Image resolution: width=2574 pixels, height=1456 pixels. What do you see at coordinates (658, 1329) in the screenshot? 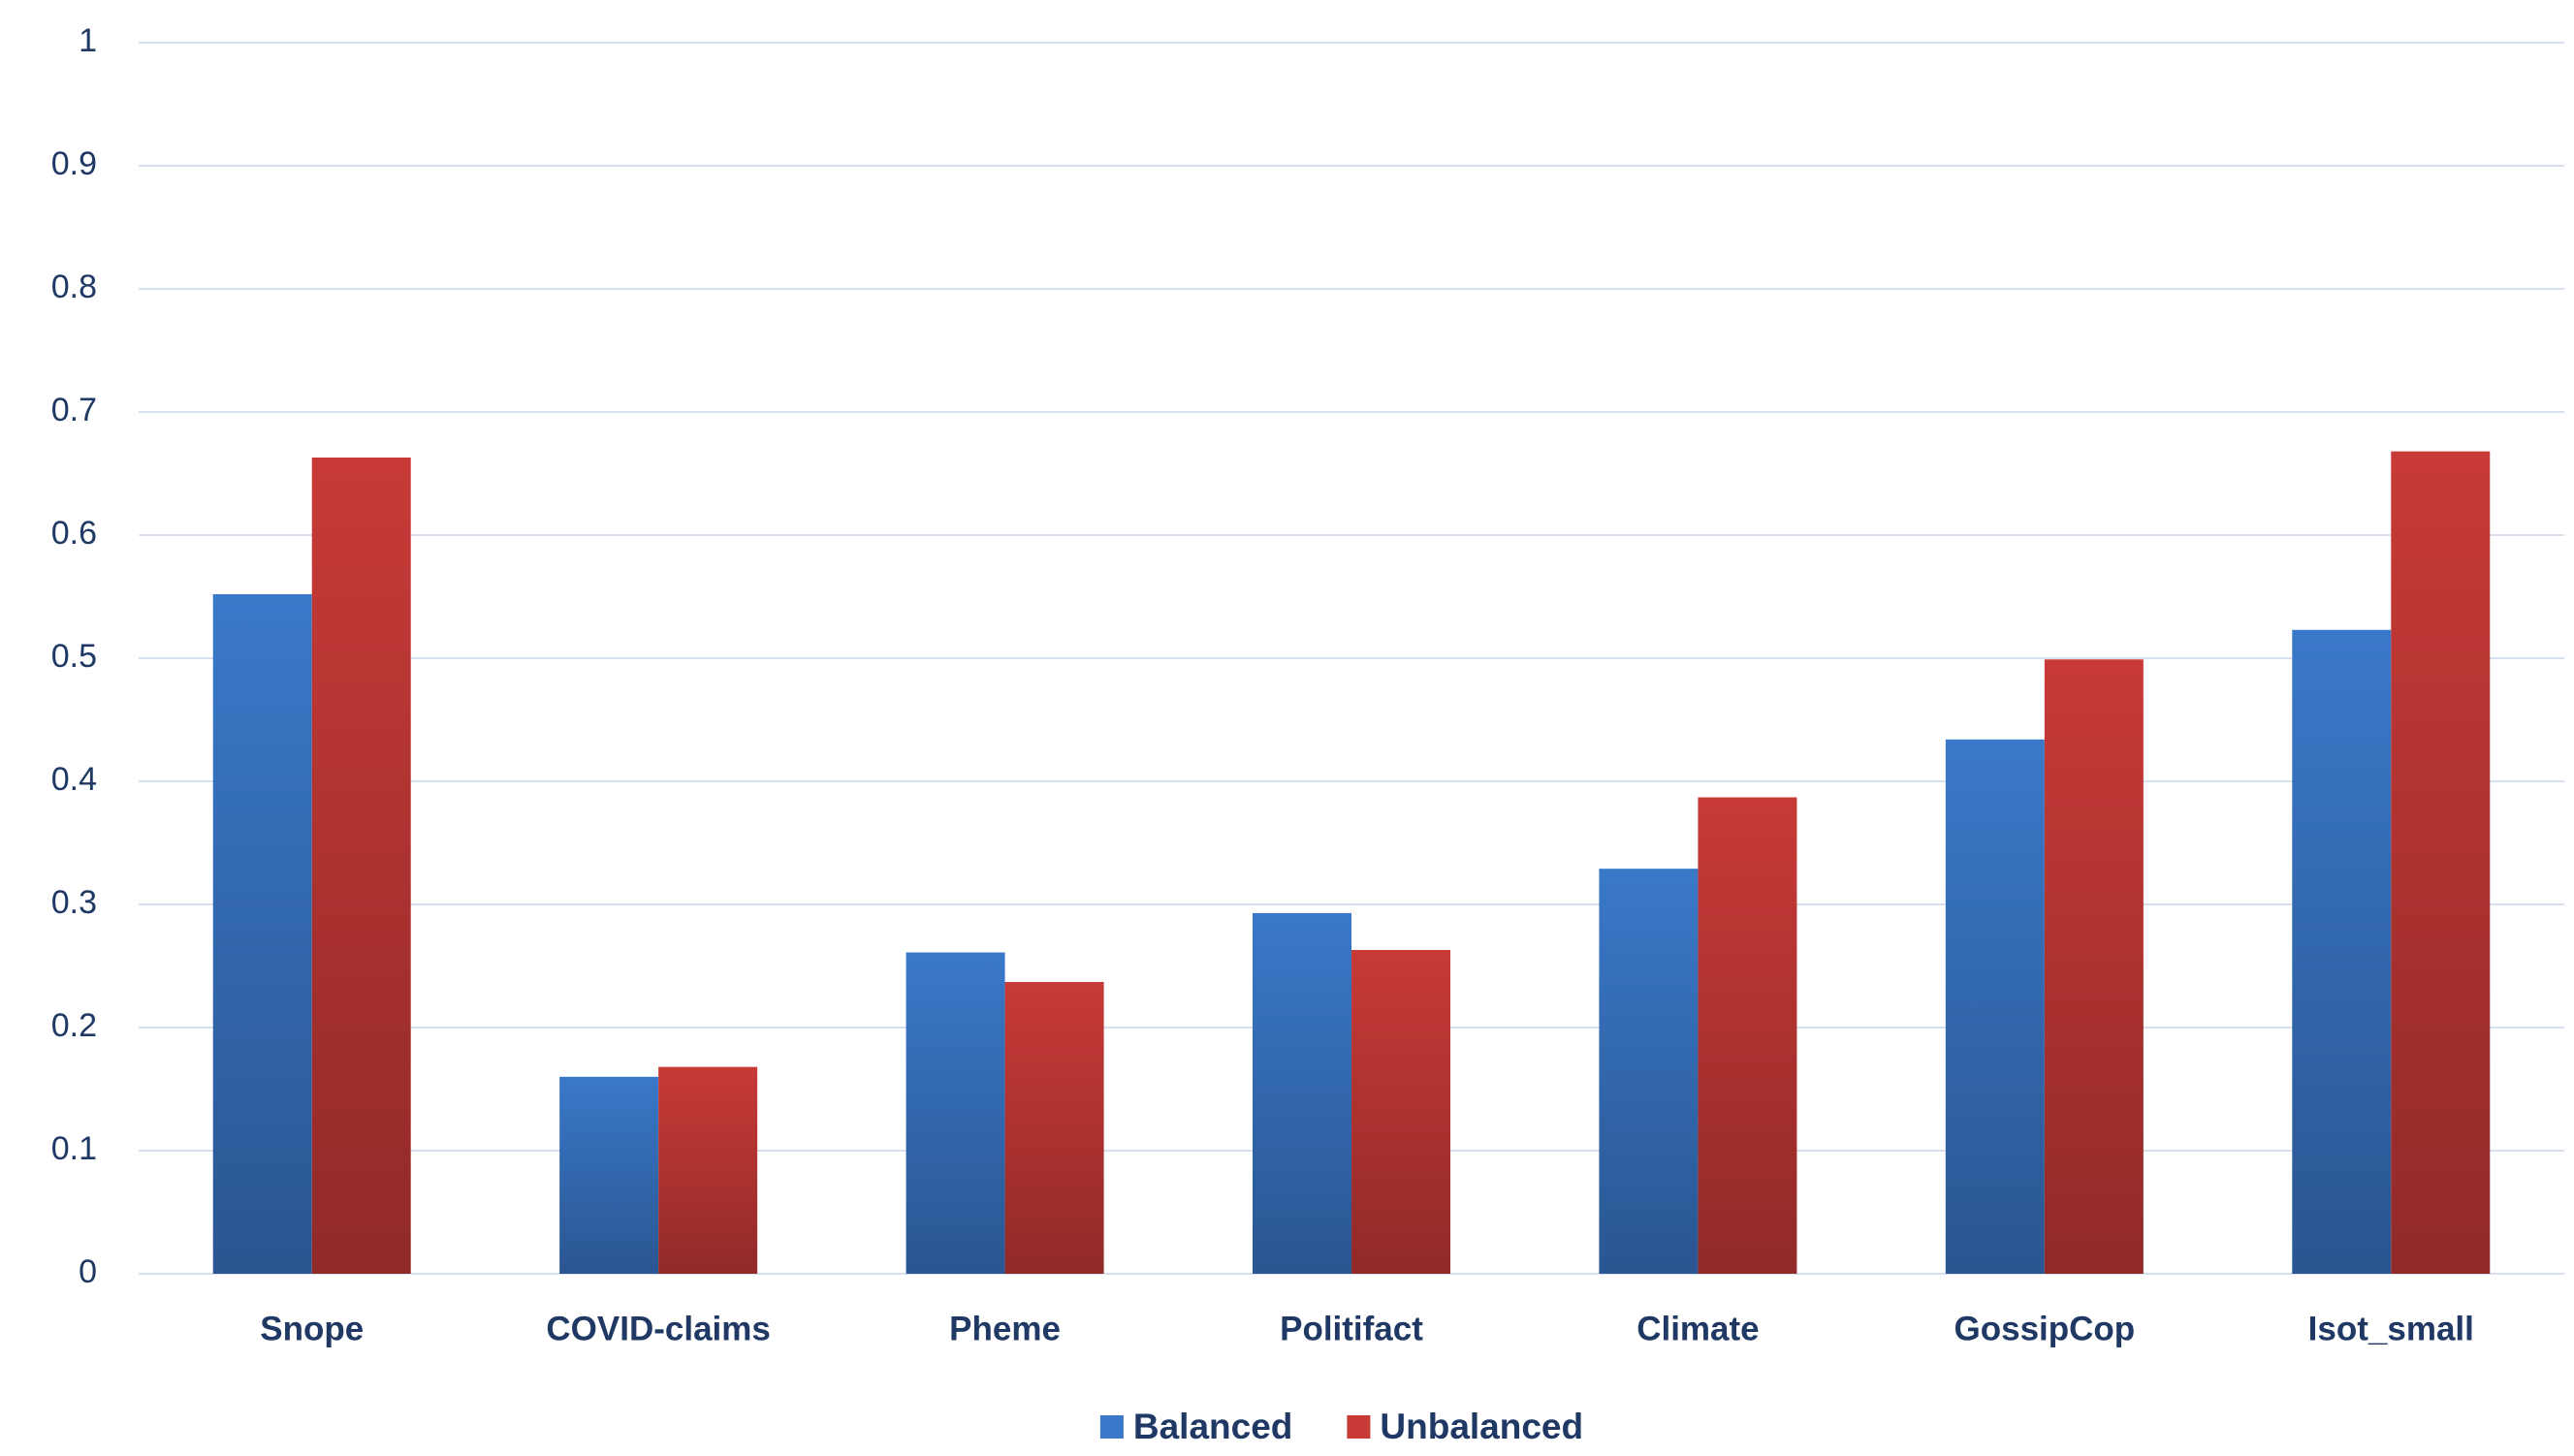
I see `x-tick-label: COVID-claims` at bounding box center [658, 1329].